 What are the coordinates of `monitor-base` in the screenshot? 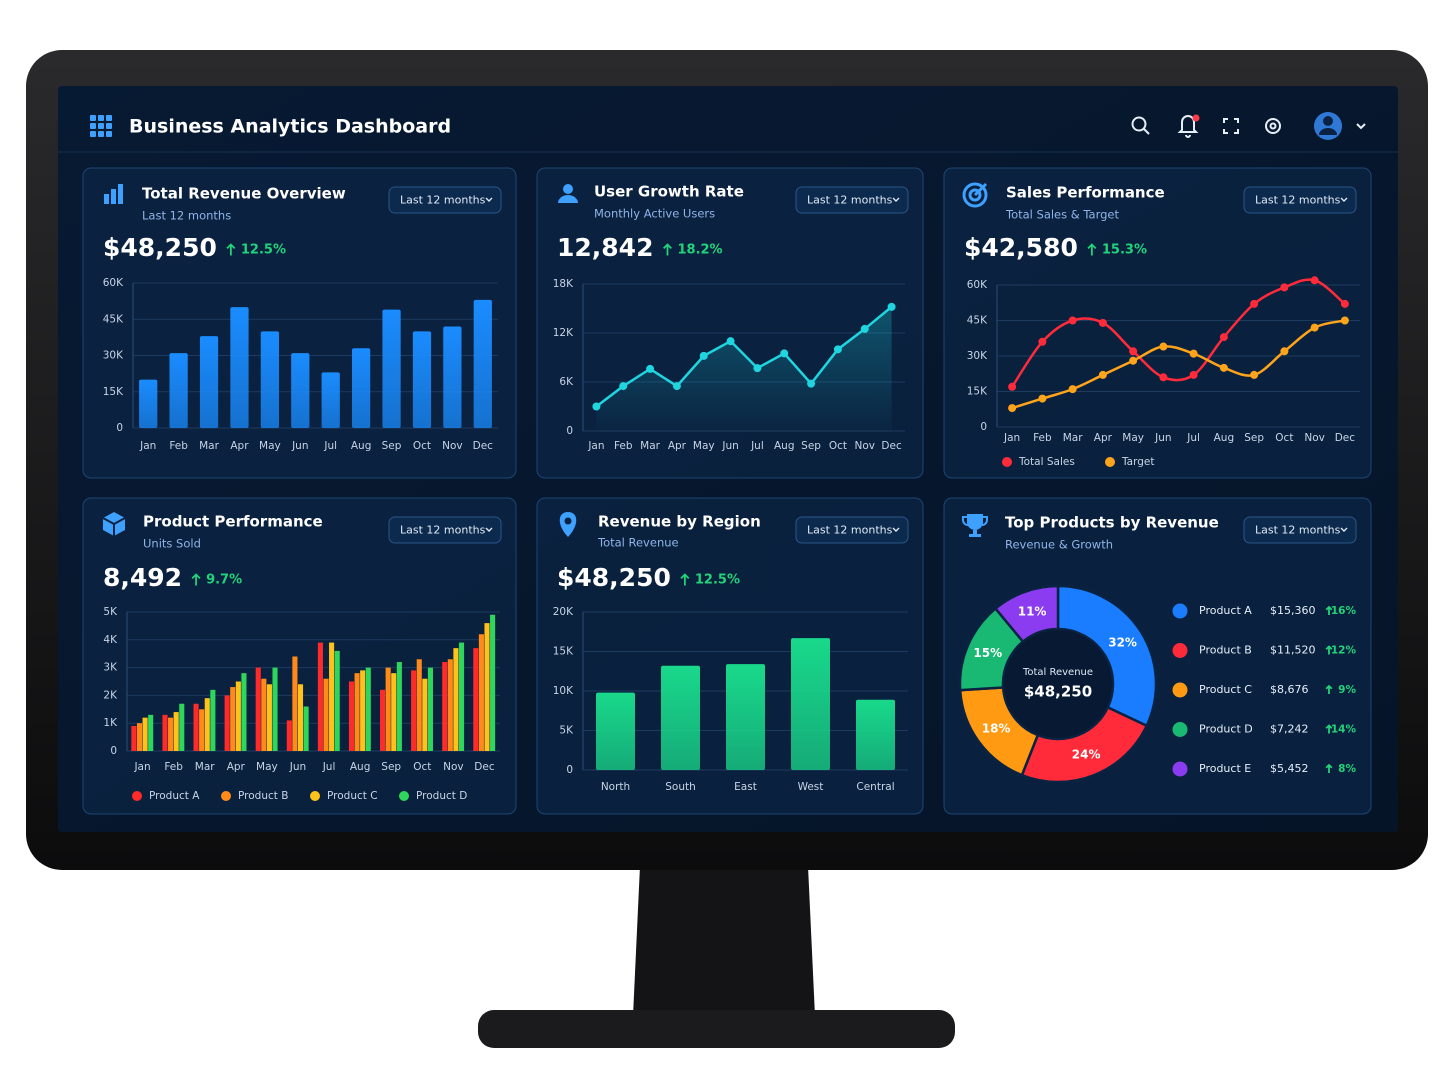 It's located at (716, 1029).